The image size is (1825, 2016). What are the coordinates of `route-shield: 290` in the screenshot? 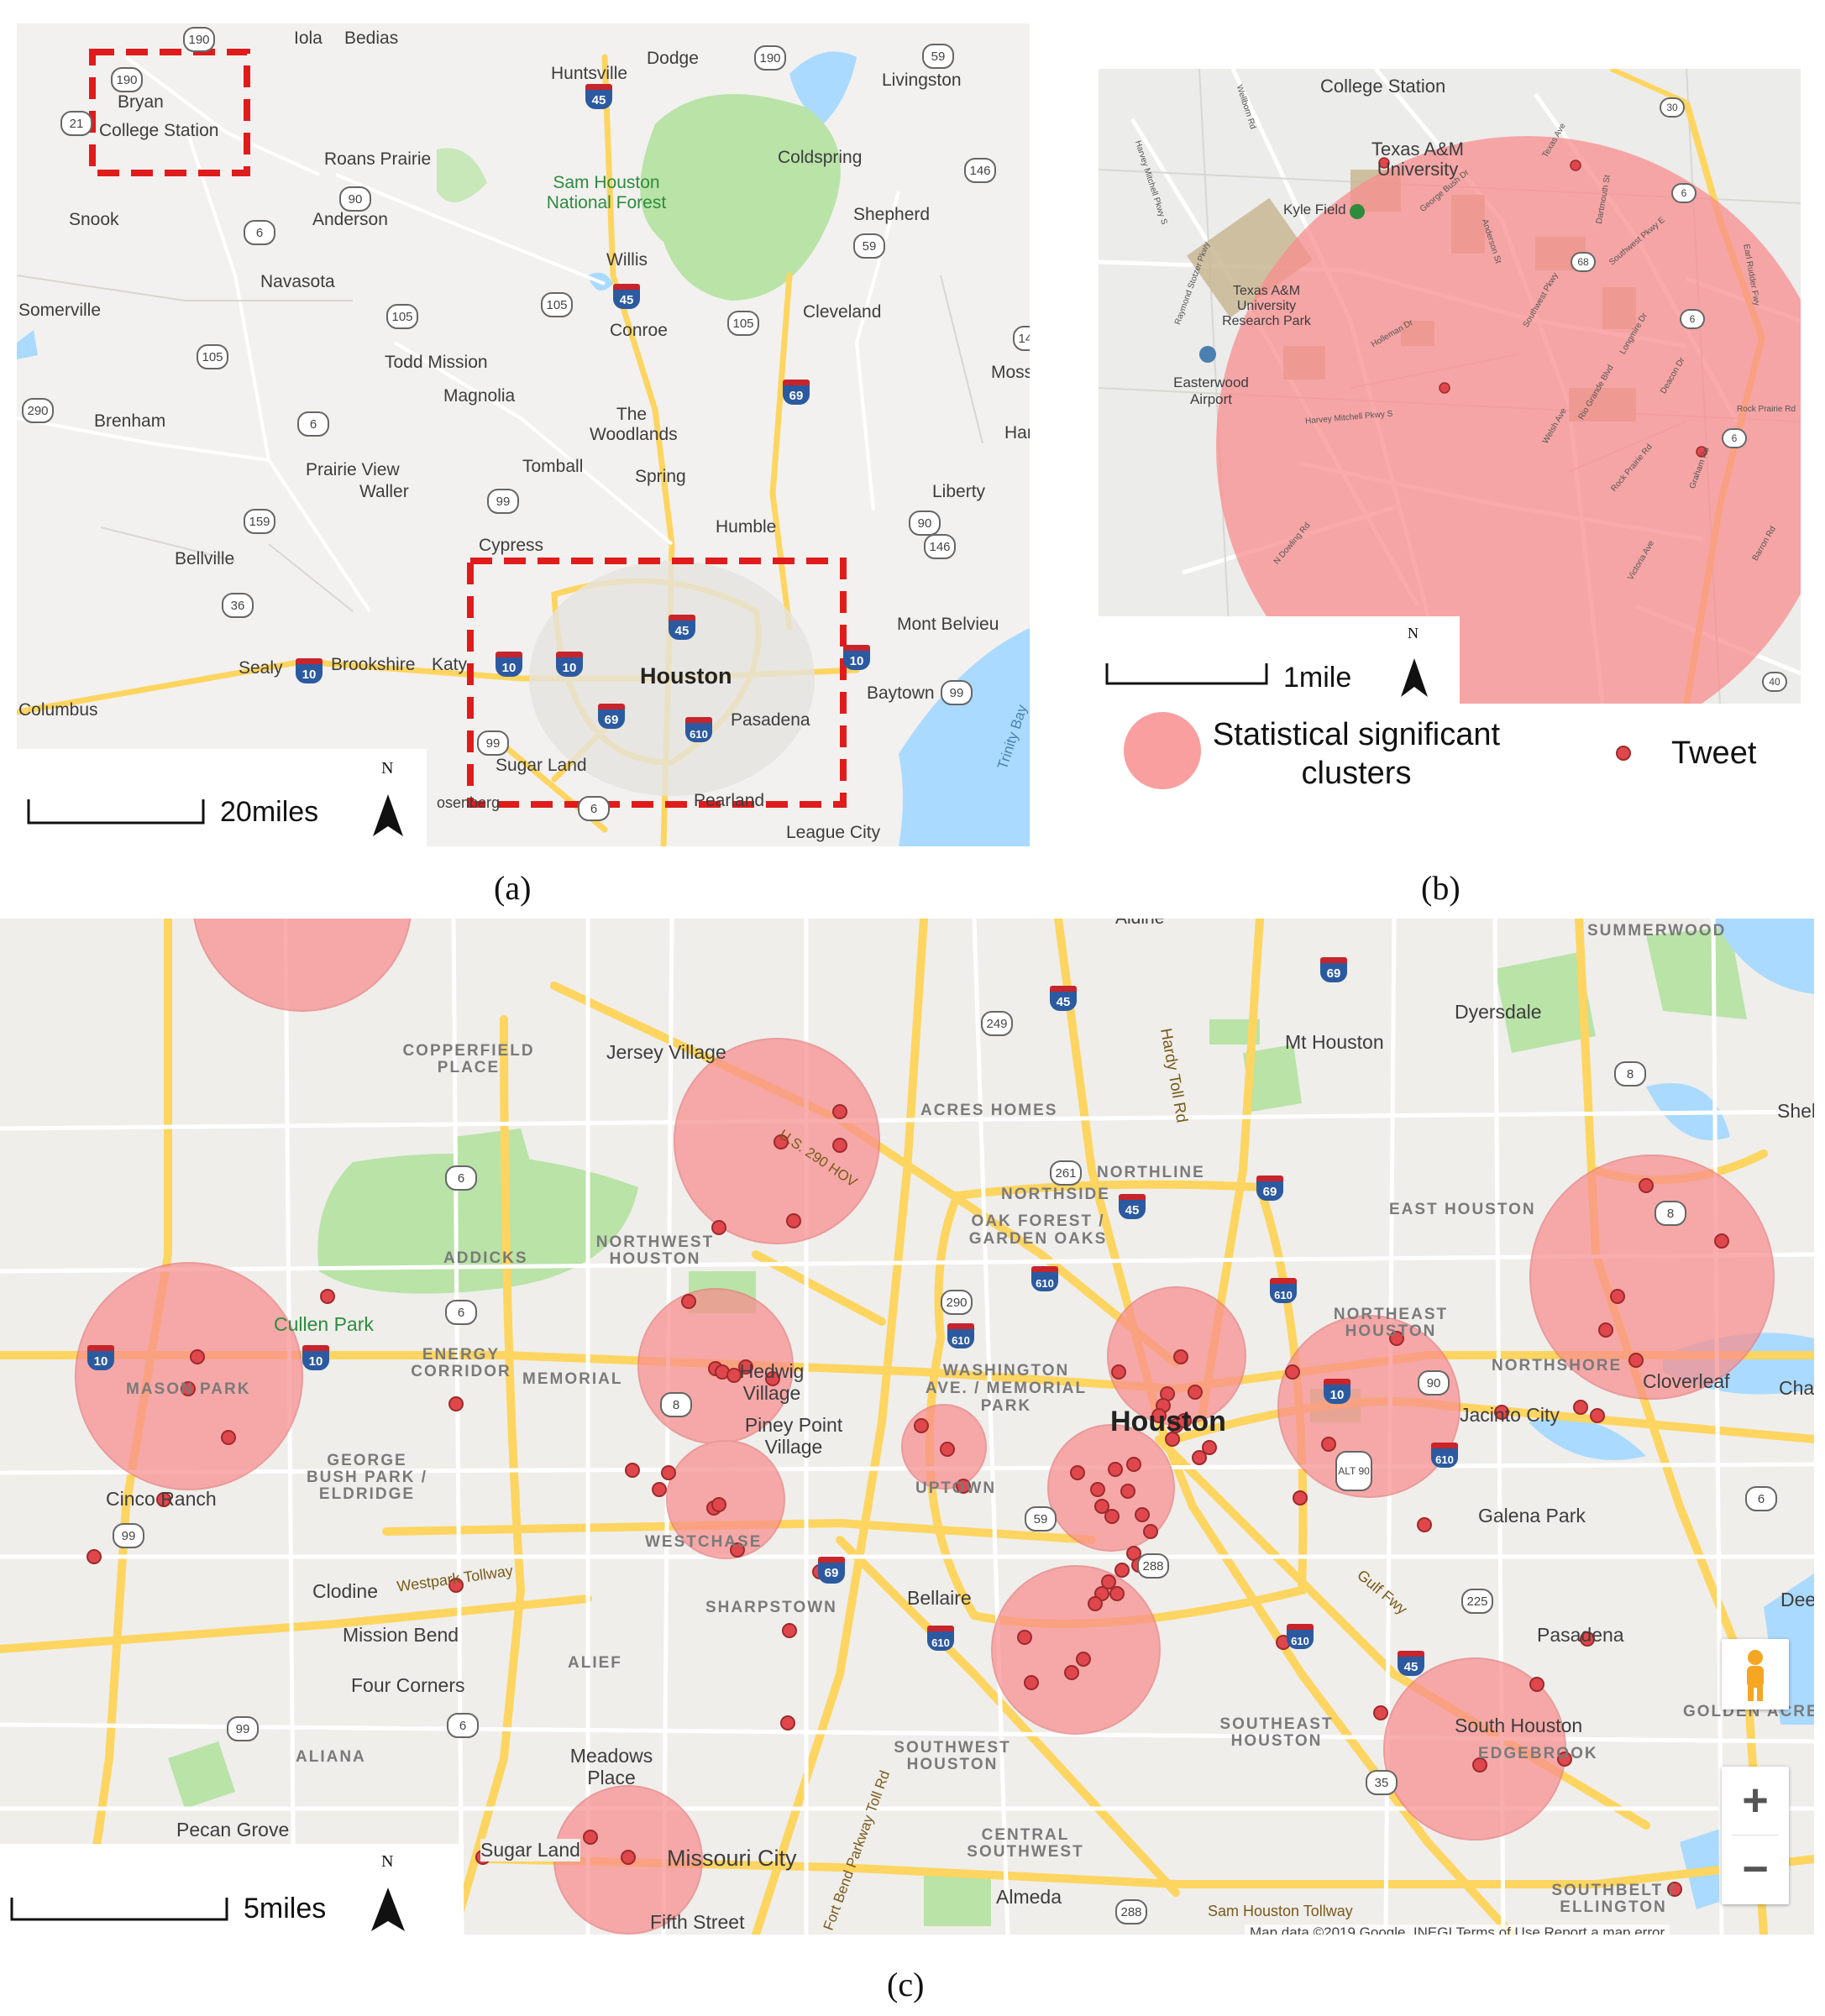 It's located at (38, 411).